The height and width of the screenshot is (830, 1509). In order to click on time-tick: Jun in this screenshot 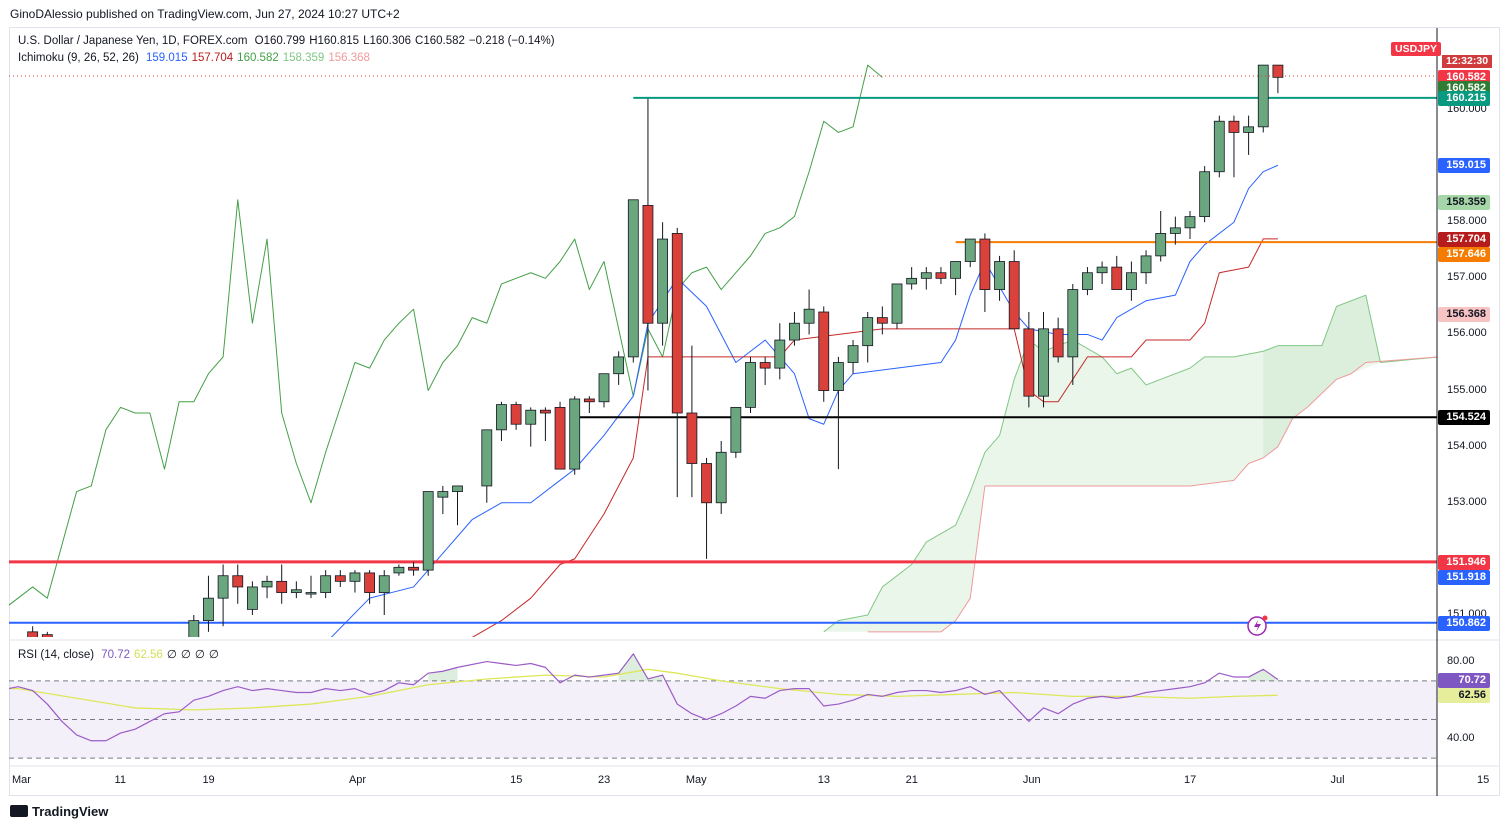, I will do `click(1031, 780)`.